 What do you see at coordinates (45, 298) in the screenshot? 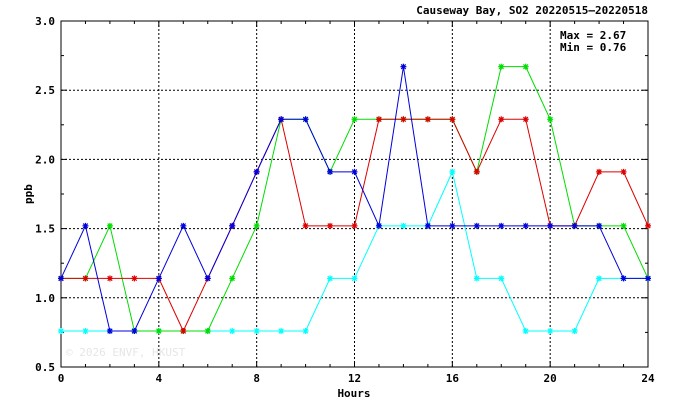
I see `y-tick-label: 1.0` at bounding box center [45, 298].